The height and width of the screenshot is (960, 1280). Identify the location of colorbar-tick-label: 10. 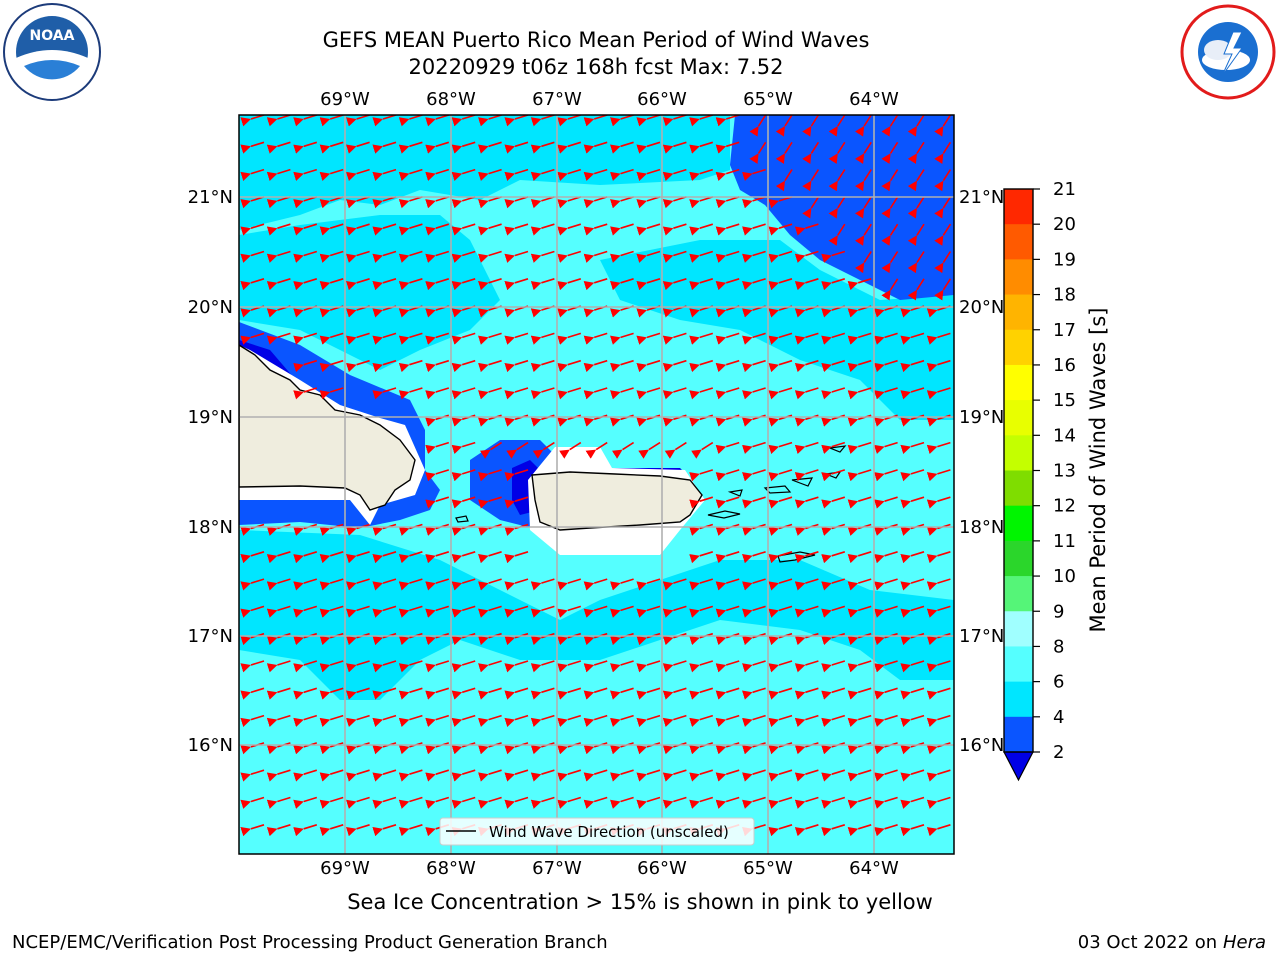
(1064, 576).